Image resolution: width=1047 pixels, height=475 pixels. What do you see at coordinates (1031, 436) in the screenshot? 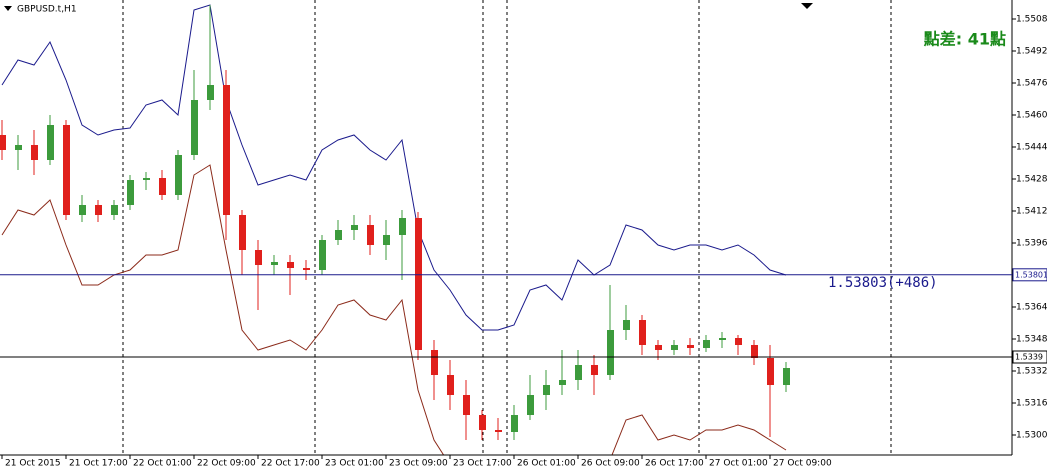
I see `y-tick-label: 1.53000` at bounding box center [1031, 436].